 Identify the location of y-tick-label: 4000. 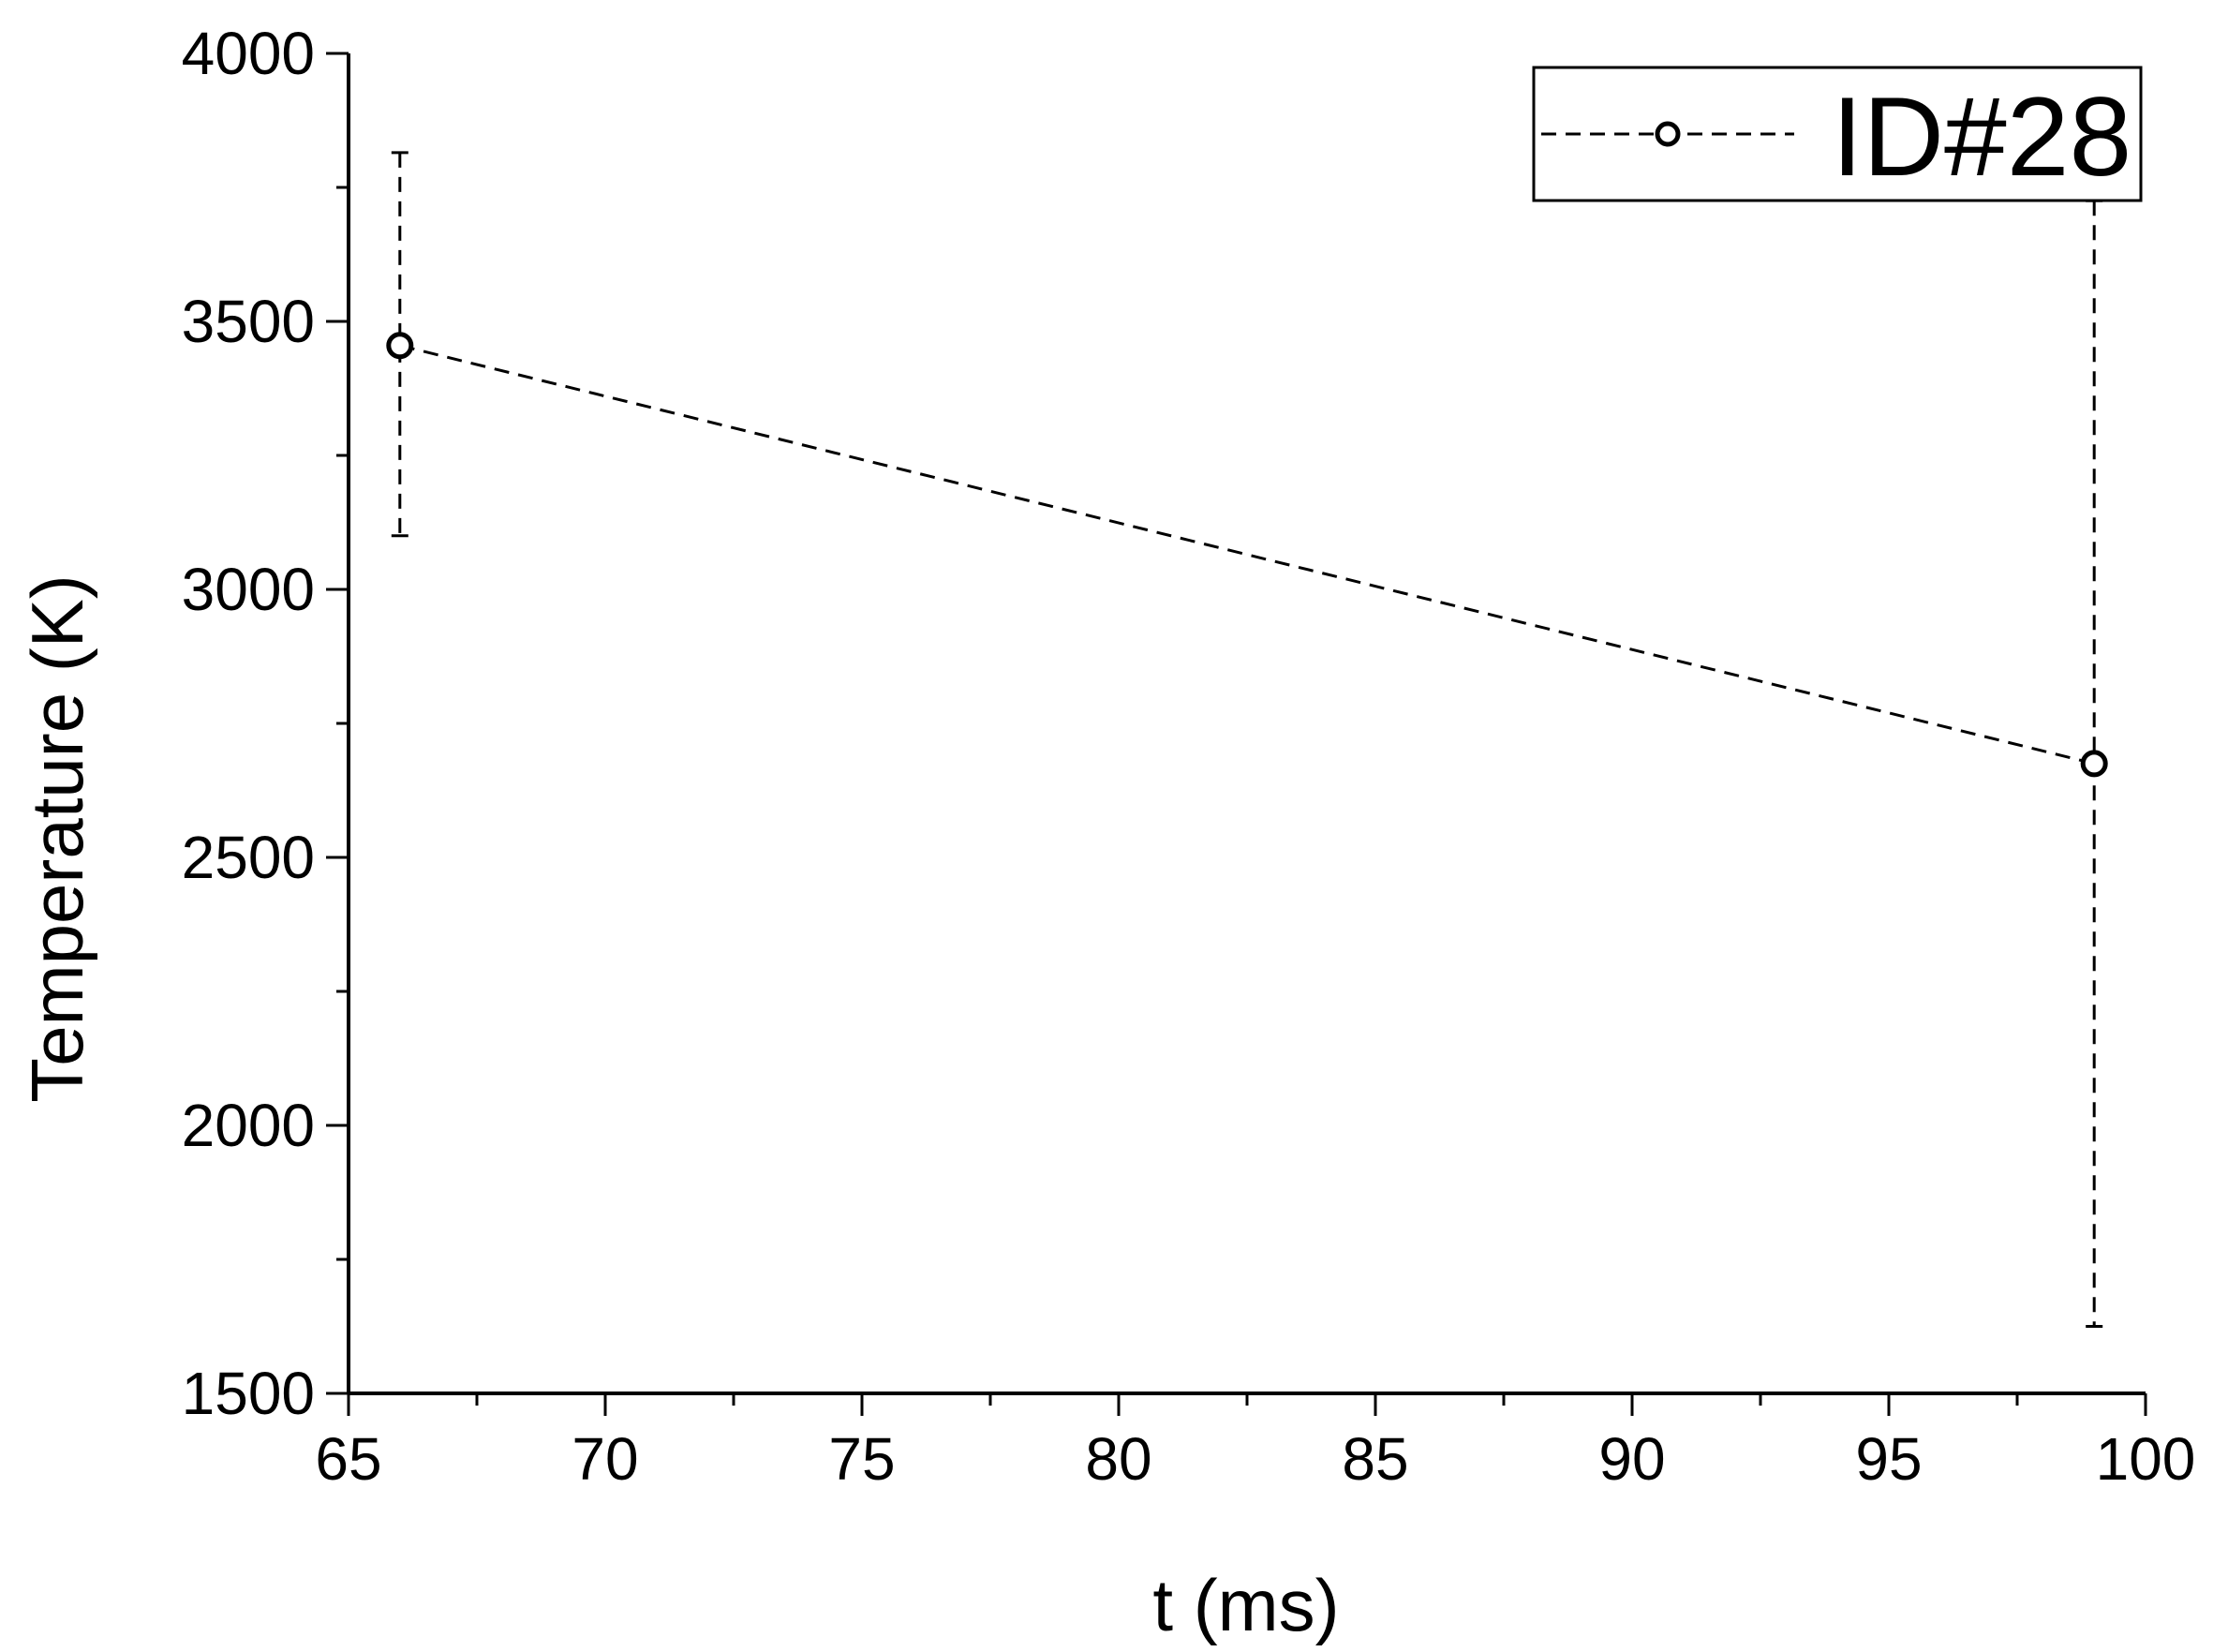
(248, 53).